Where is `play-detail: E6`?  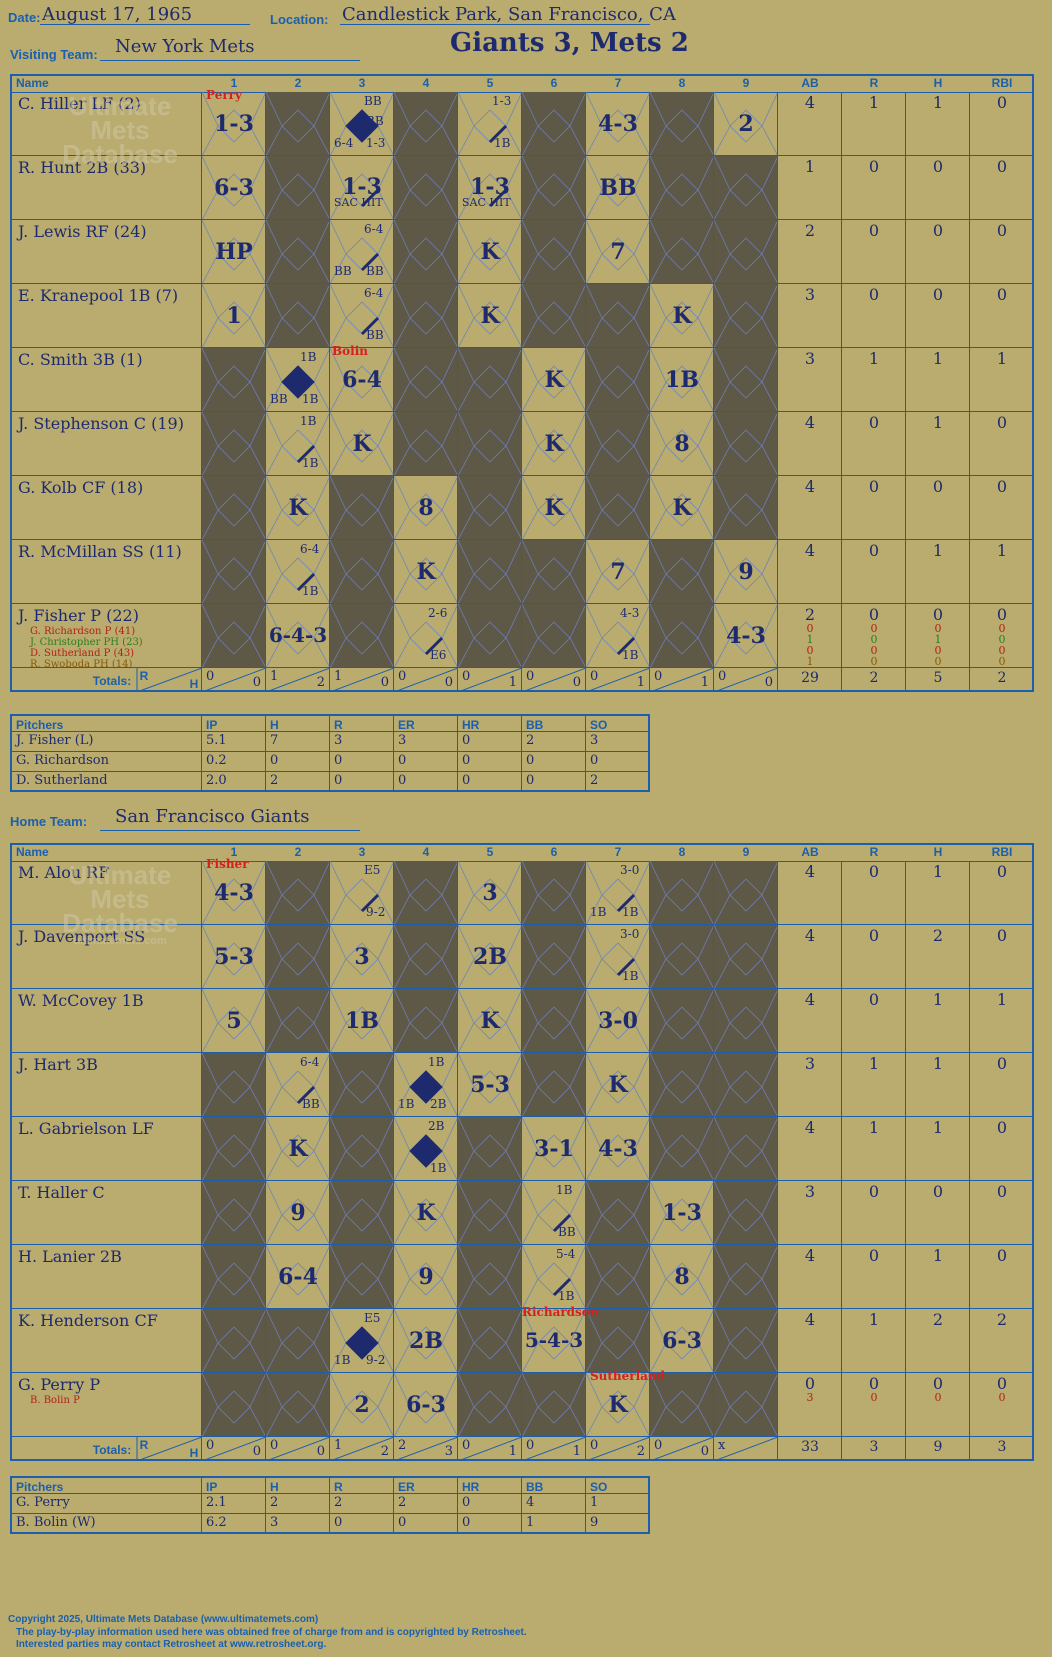 play-detail: E6 is located at coordinates (438, 655).